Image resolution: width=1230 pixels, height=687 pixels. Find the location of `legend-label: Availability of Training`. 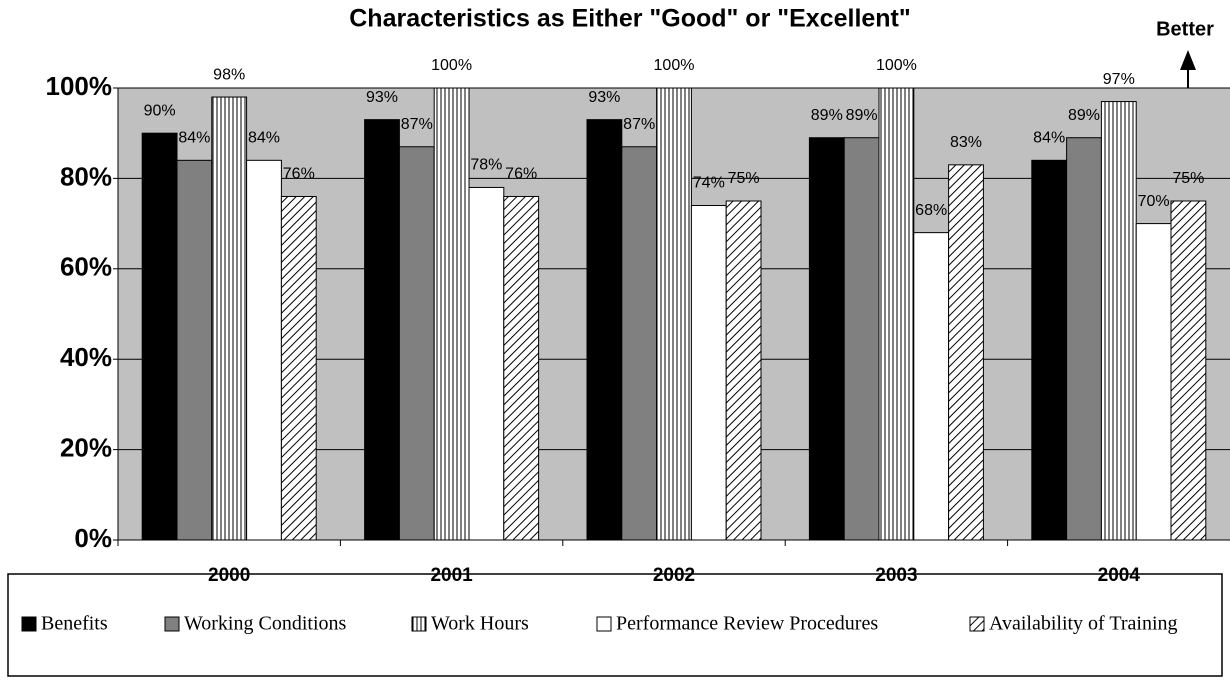

legend-label: Availability of Training is located at coordinates (1083, 624).